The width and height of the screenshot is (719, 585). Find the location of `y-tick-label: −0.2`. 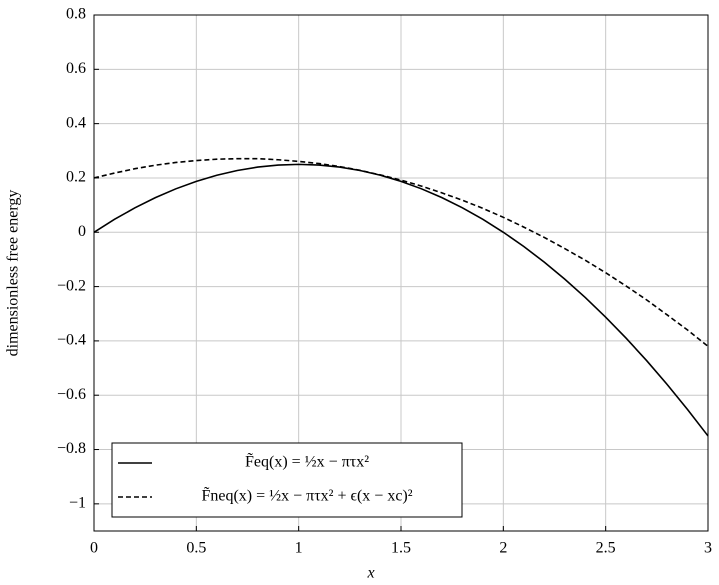

y-tick-label: −0.2 is located at coordinates (71, 285).